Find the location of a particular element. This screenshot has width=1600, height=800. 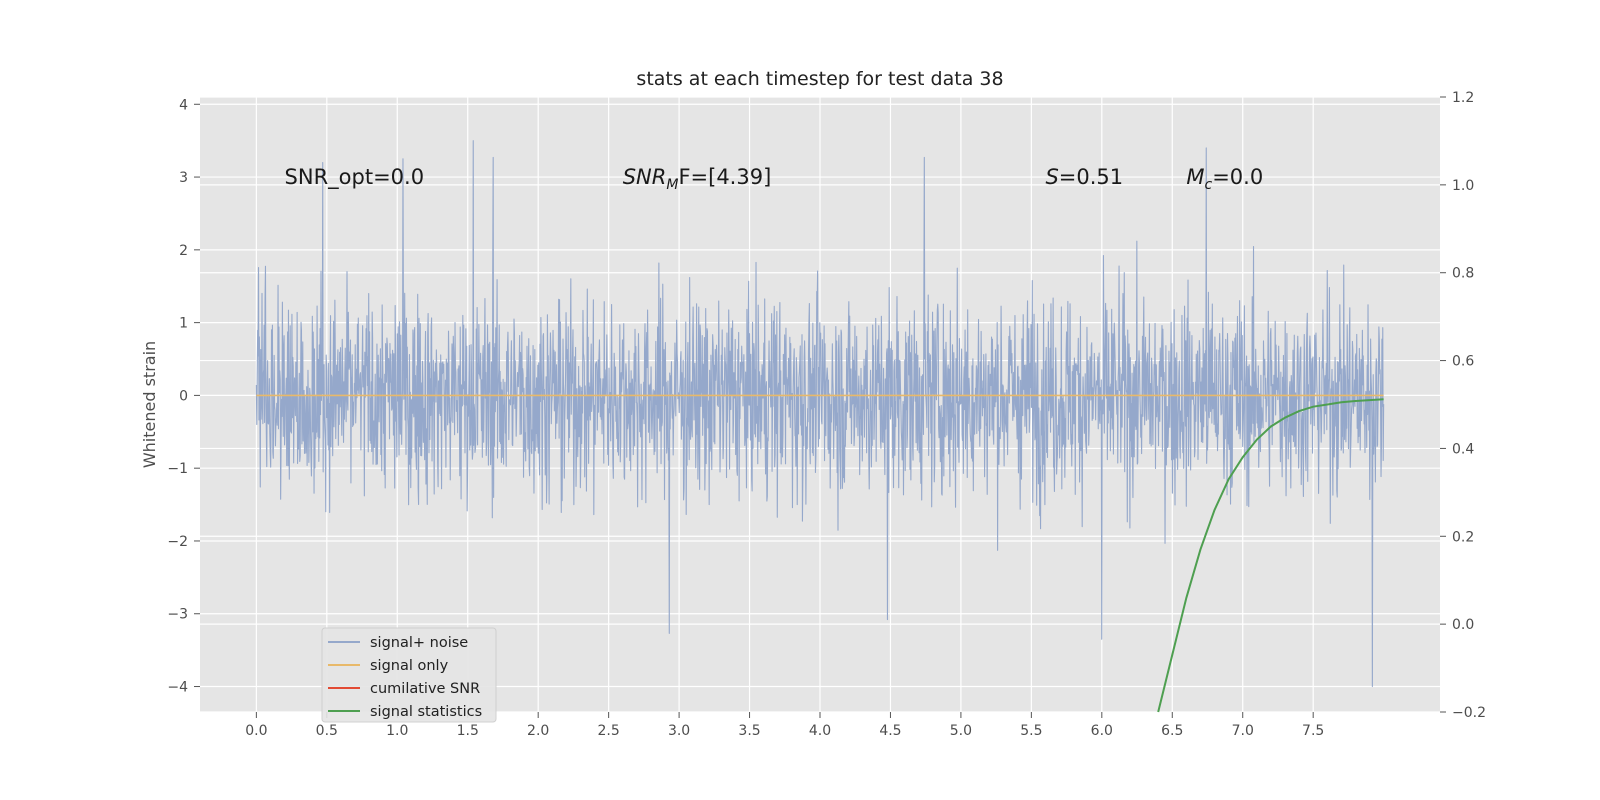

x-tick-label: 7.5 is located at coordinates (1313, 731).